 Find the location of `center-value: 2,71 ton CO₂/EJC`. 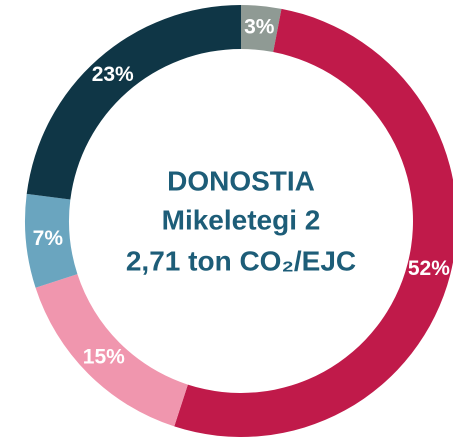

center-value: 2,71 ton CO₂/EJC is located at coordinates (241, 260).